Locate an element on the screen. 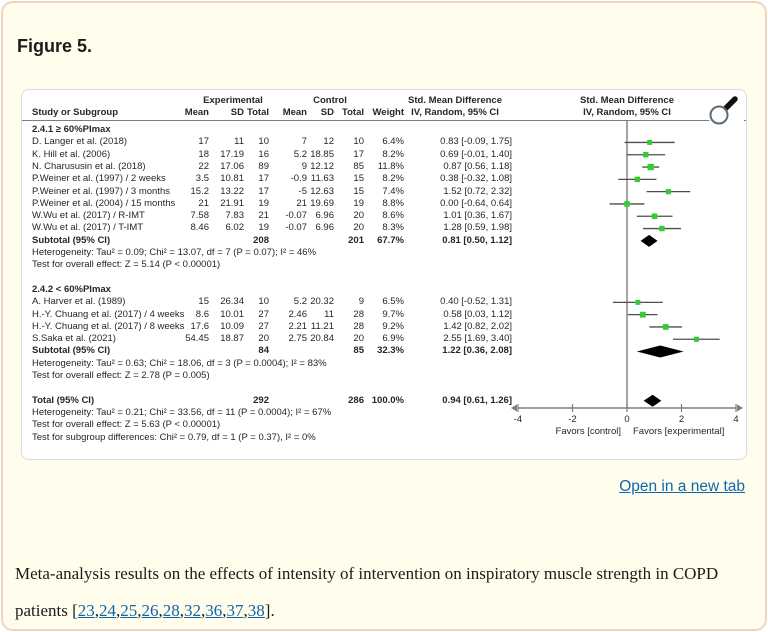 This screenshot has width=768, height=632. weight: 6.4% is located at coordinates (393, 142).